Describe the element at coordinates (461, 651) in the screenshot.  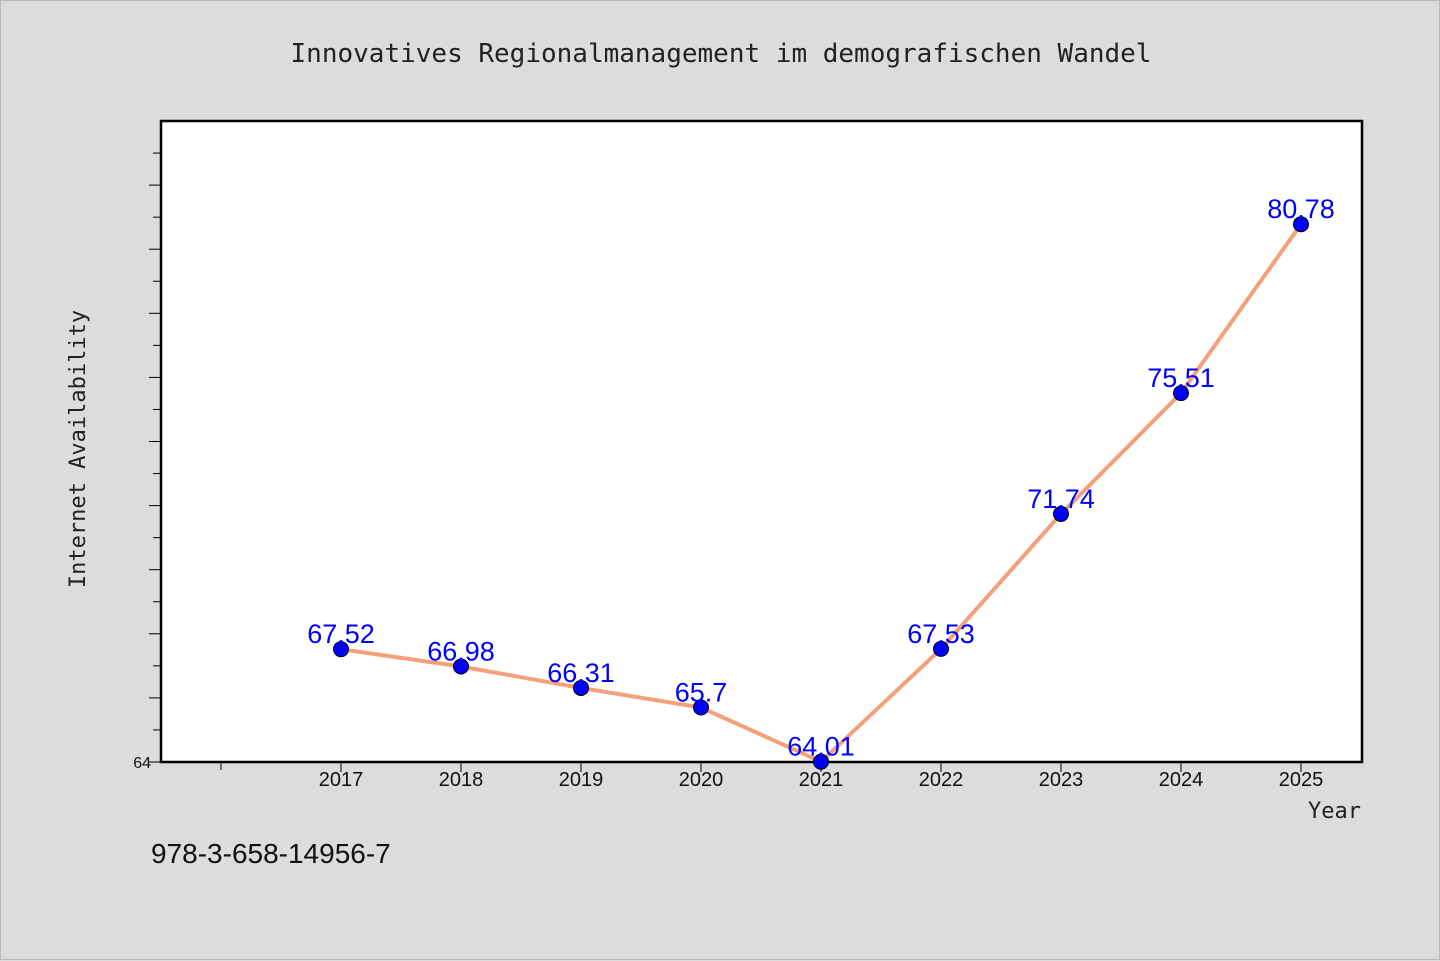
I see `data-label: 66.98` at that location.